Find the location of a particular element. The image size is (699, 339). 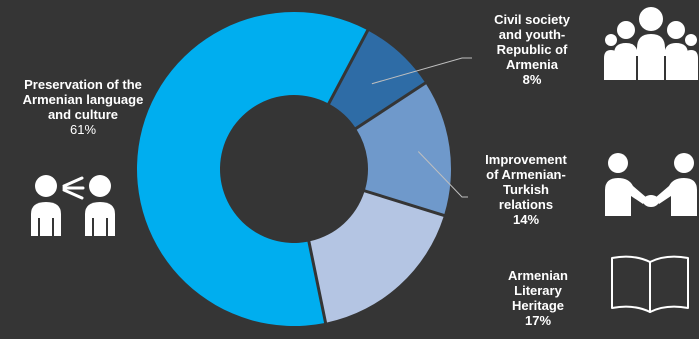

slice-civil-society is located at coordinates (377, 79).